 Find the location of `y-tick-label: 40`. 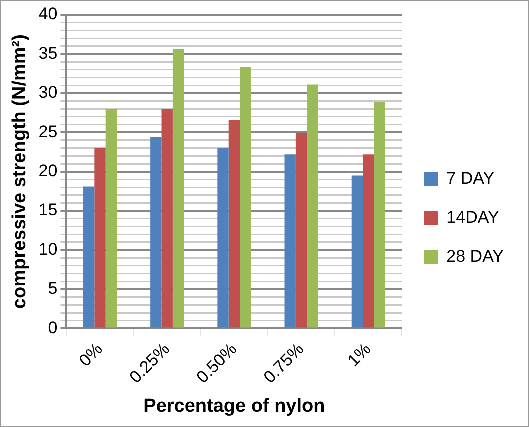

y-tick-label: 40 is located at coordinates (48, 14).